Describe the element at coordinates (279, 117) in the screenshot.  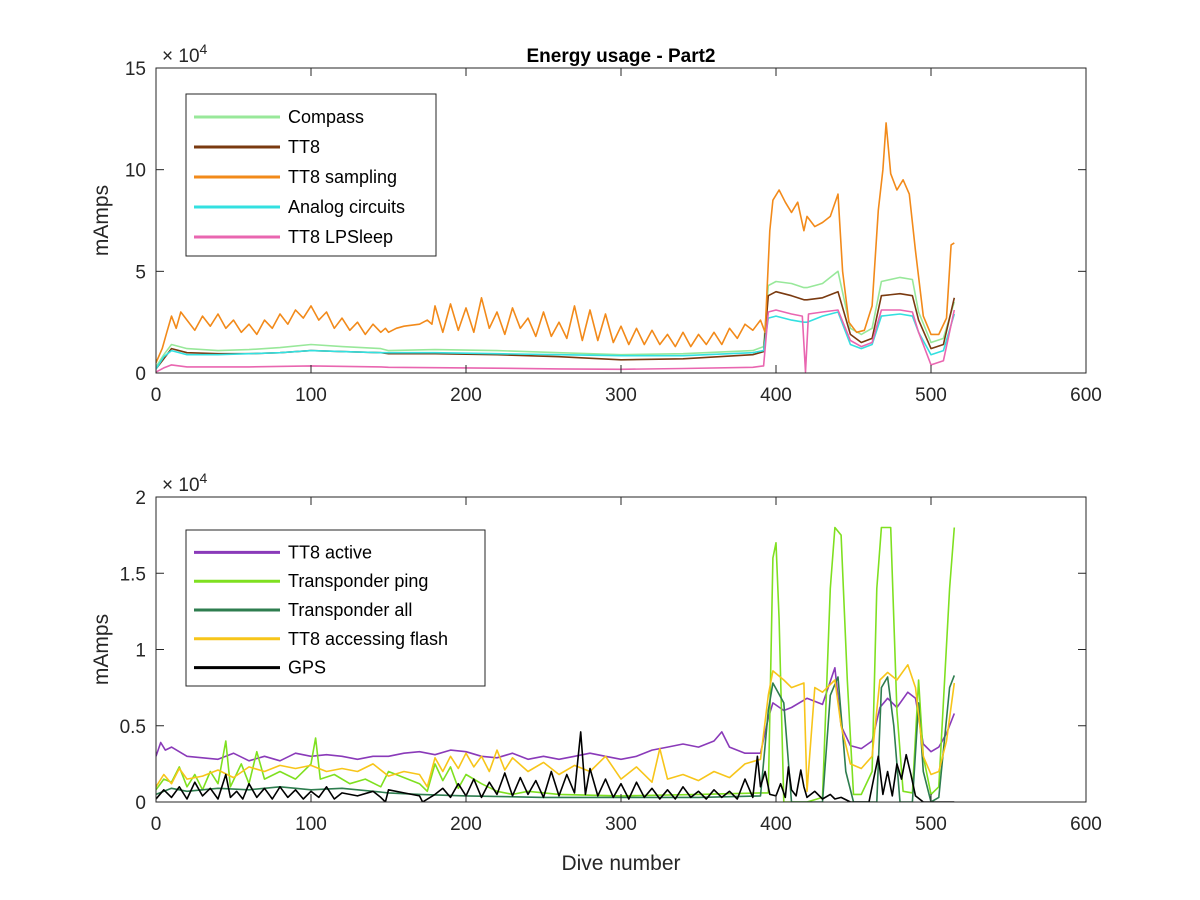
I see `legend-item: Compass` at that location.